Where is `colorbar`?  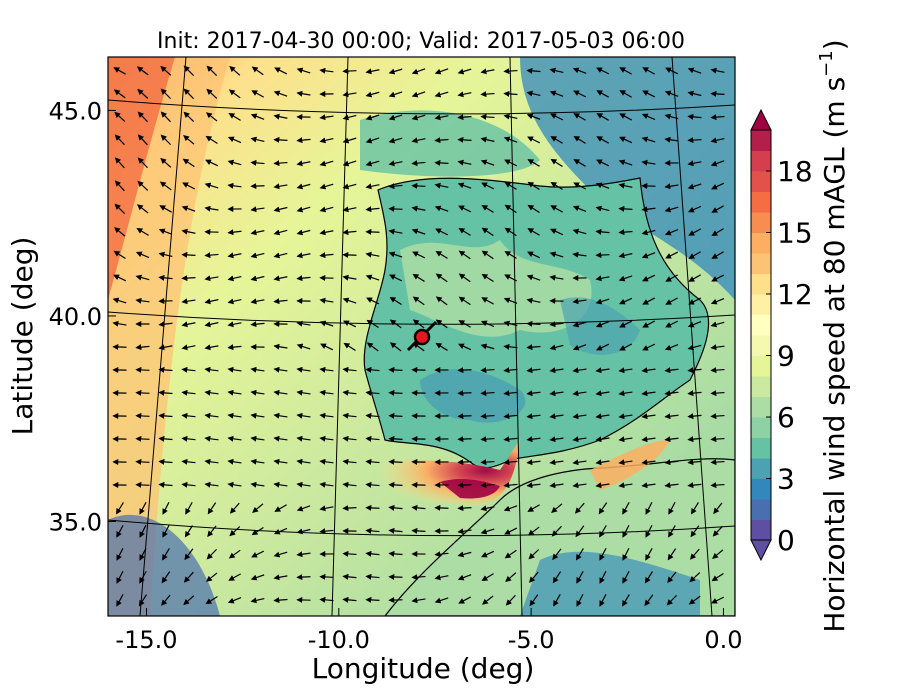 colorbar is located at coordinates (761, 335).